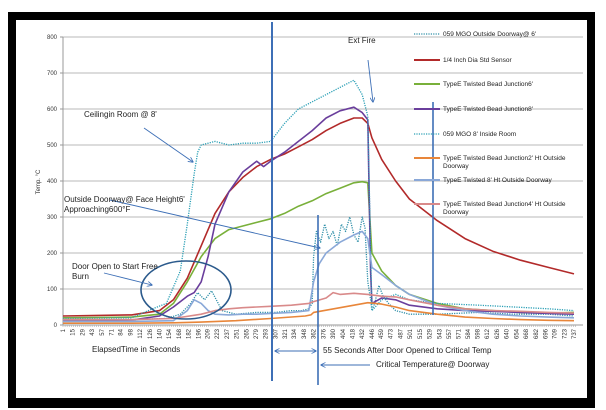  I want to click on x-tick-label: 237, so click(228, 333).